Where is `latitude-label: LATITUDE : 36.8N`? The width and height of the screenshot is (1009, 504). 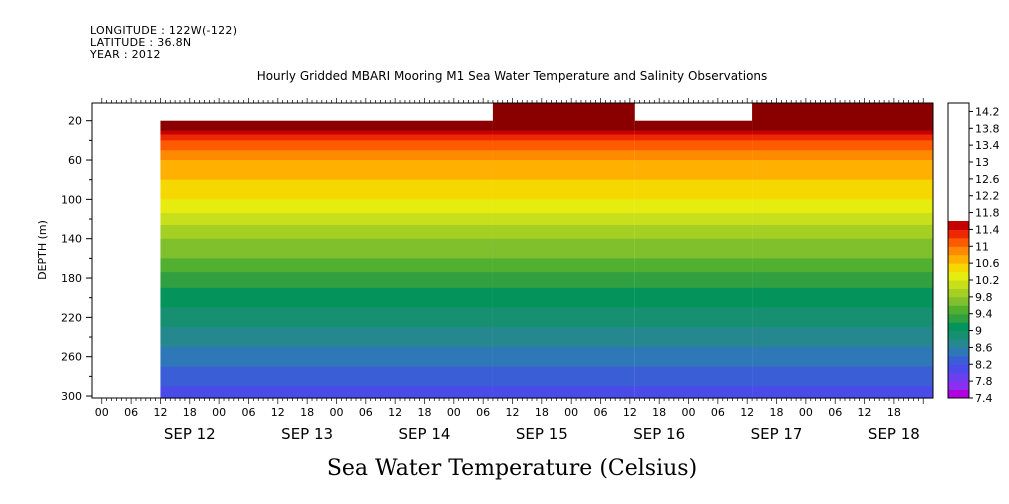 latitude-label: LATITUDE : 36.8N is located at coordinates (141, 42).